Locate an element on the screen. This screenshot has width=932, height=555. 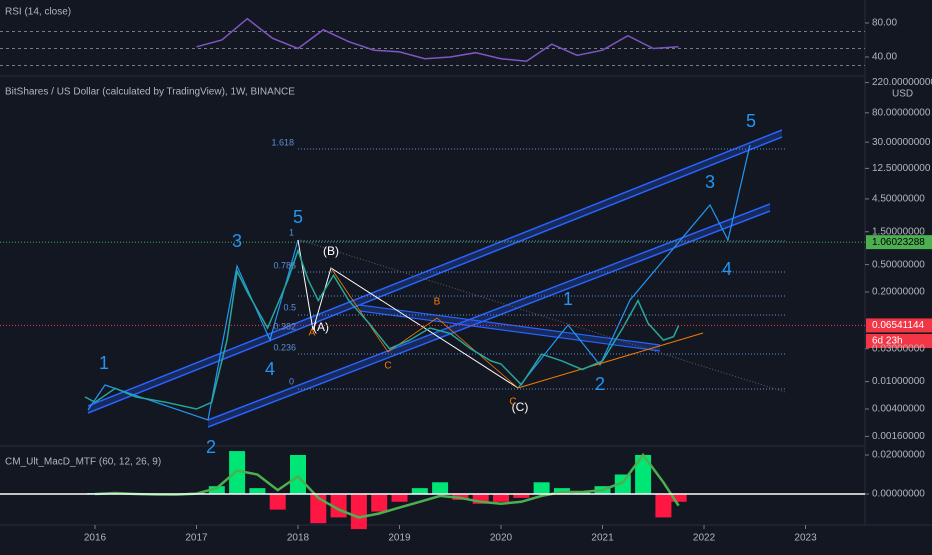
corrective-label: (B) is located at coordinates (331, 251).